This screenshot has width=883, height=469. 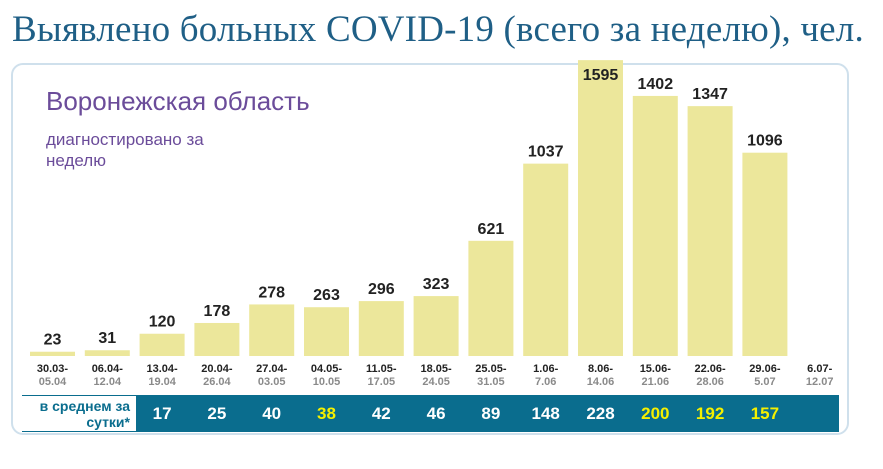 What do you see at coordinates (491, 229) in the screenshot?
I see `value-label: 621` at bounding box center [491, 229].